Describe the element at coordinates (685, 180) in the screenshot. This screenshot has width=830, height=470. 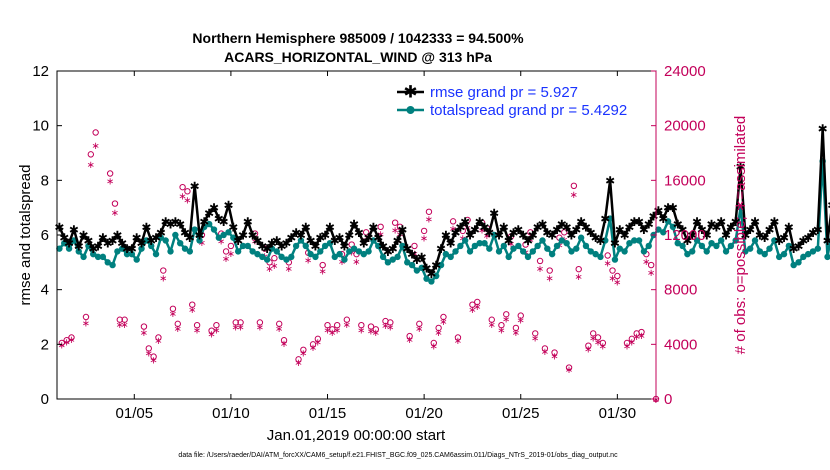
I see `y-right-tick-label: 16000` at that location.